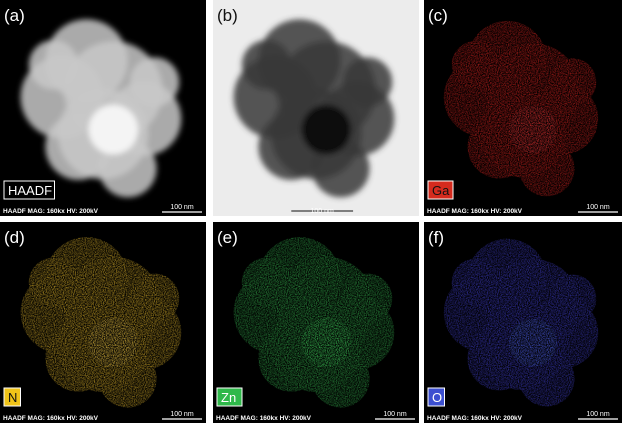  I want to click on panel-label: (d), so click(14, 237).